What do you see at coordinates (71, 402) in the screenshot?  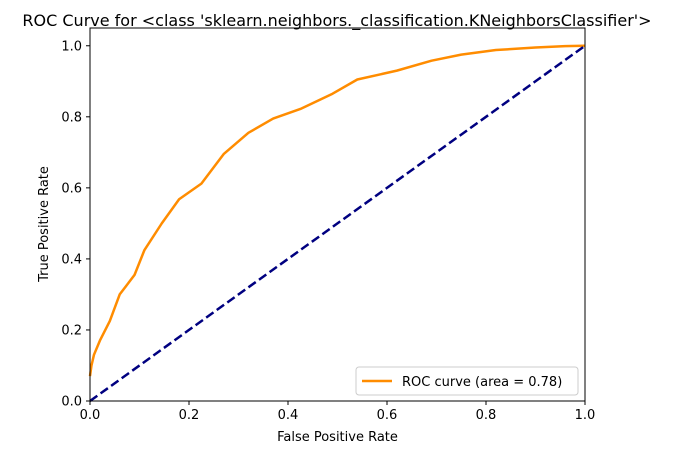 I see `y-tick-label: 0.0` at bounding box center [71, 402].